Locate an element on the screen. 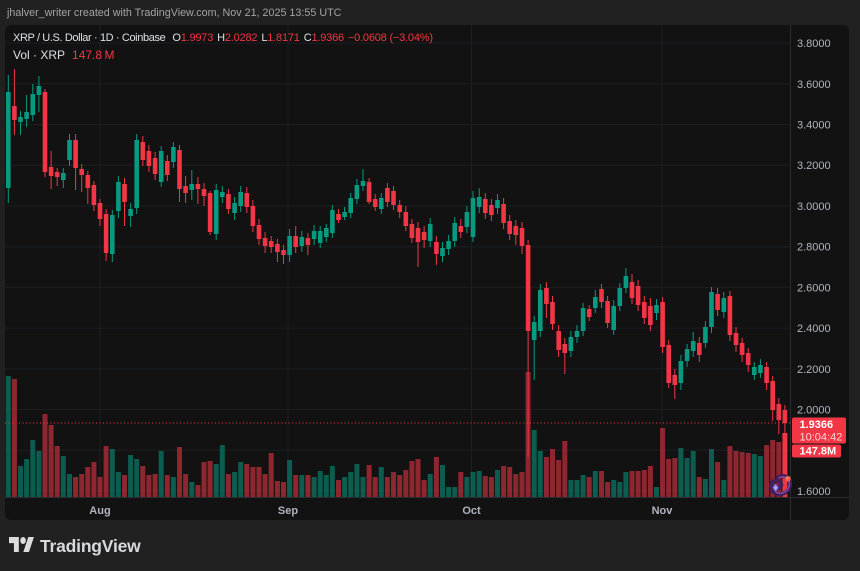 Image resolution: width=860 pixels, height=571 pixels. svg-text: 3.8000 is located at coordinates (814, 44).